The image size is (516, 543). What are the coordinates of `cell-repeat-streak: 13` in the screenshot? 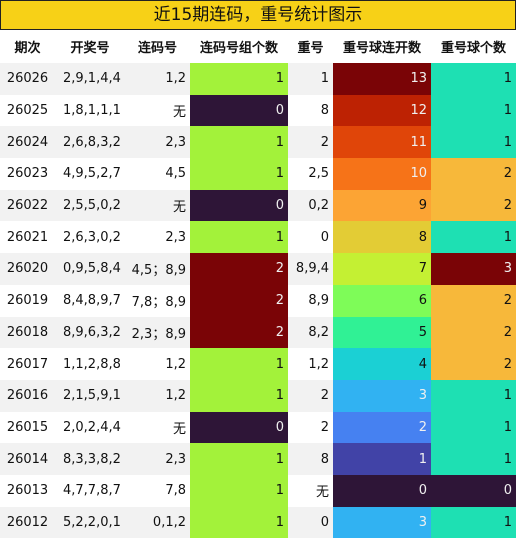 It's located at (382, 79).